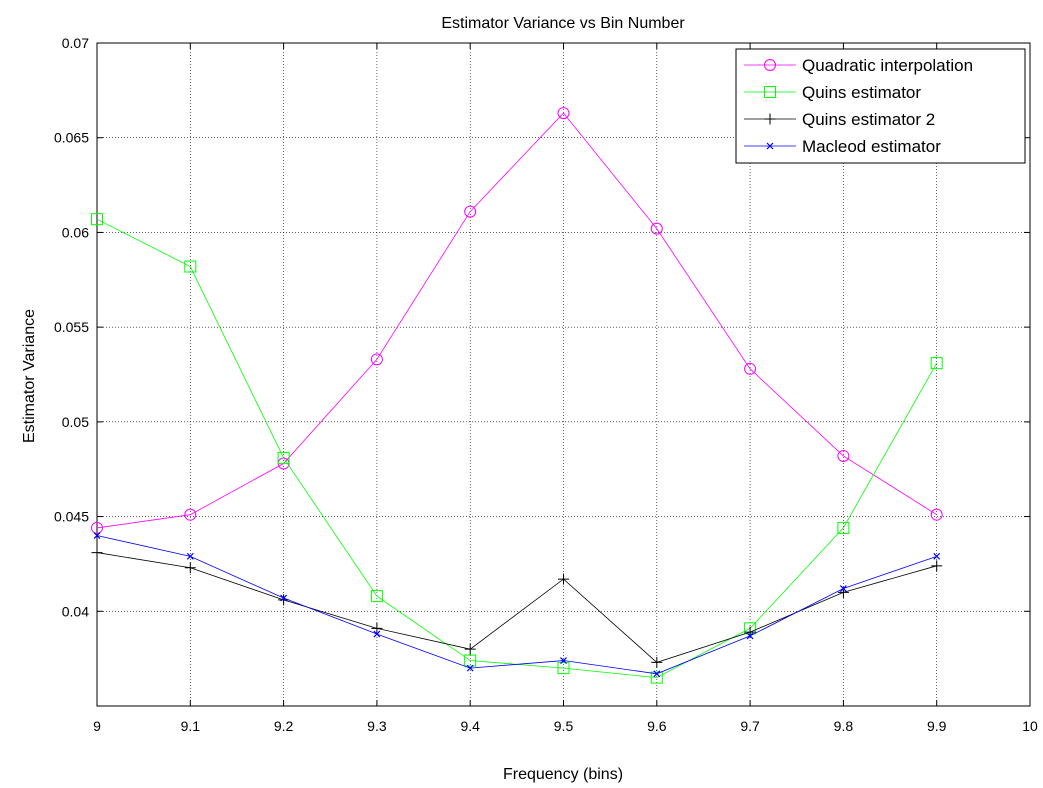  Describe the element at coordinates (563, 23) in the screenshot. I see `chart-title: Estimator Variance vs Bin Number` at that location.